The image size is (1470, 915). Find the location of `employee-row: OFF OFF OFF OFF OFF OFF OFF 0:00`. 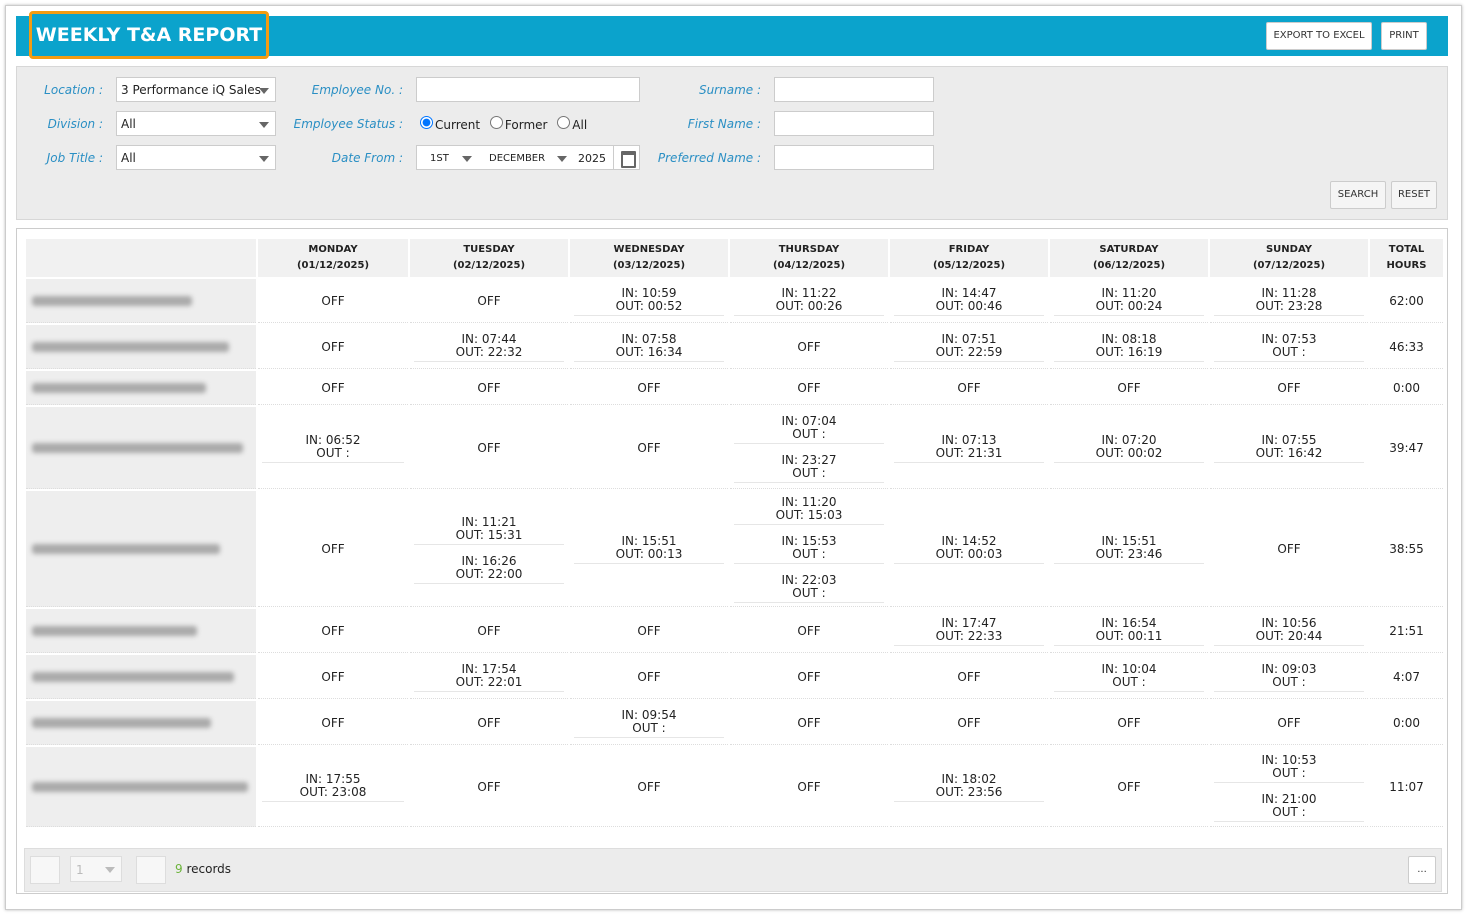

employee-row: OFF OFF OFF OFF OFF OFF OFF 0:00 is located at coordinates (734, 388).